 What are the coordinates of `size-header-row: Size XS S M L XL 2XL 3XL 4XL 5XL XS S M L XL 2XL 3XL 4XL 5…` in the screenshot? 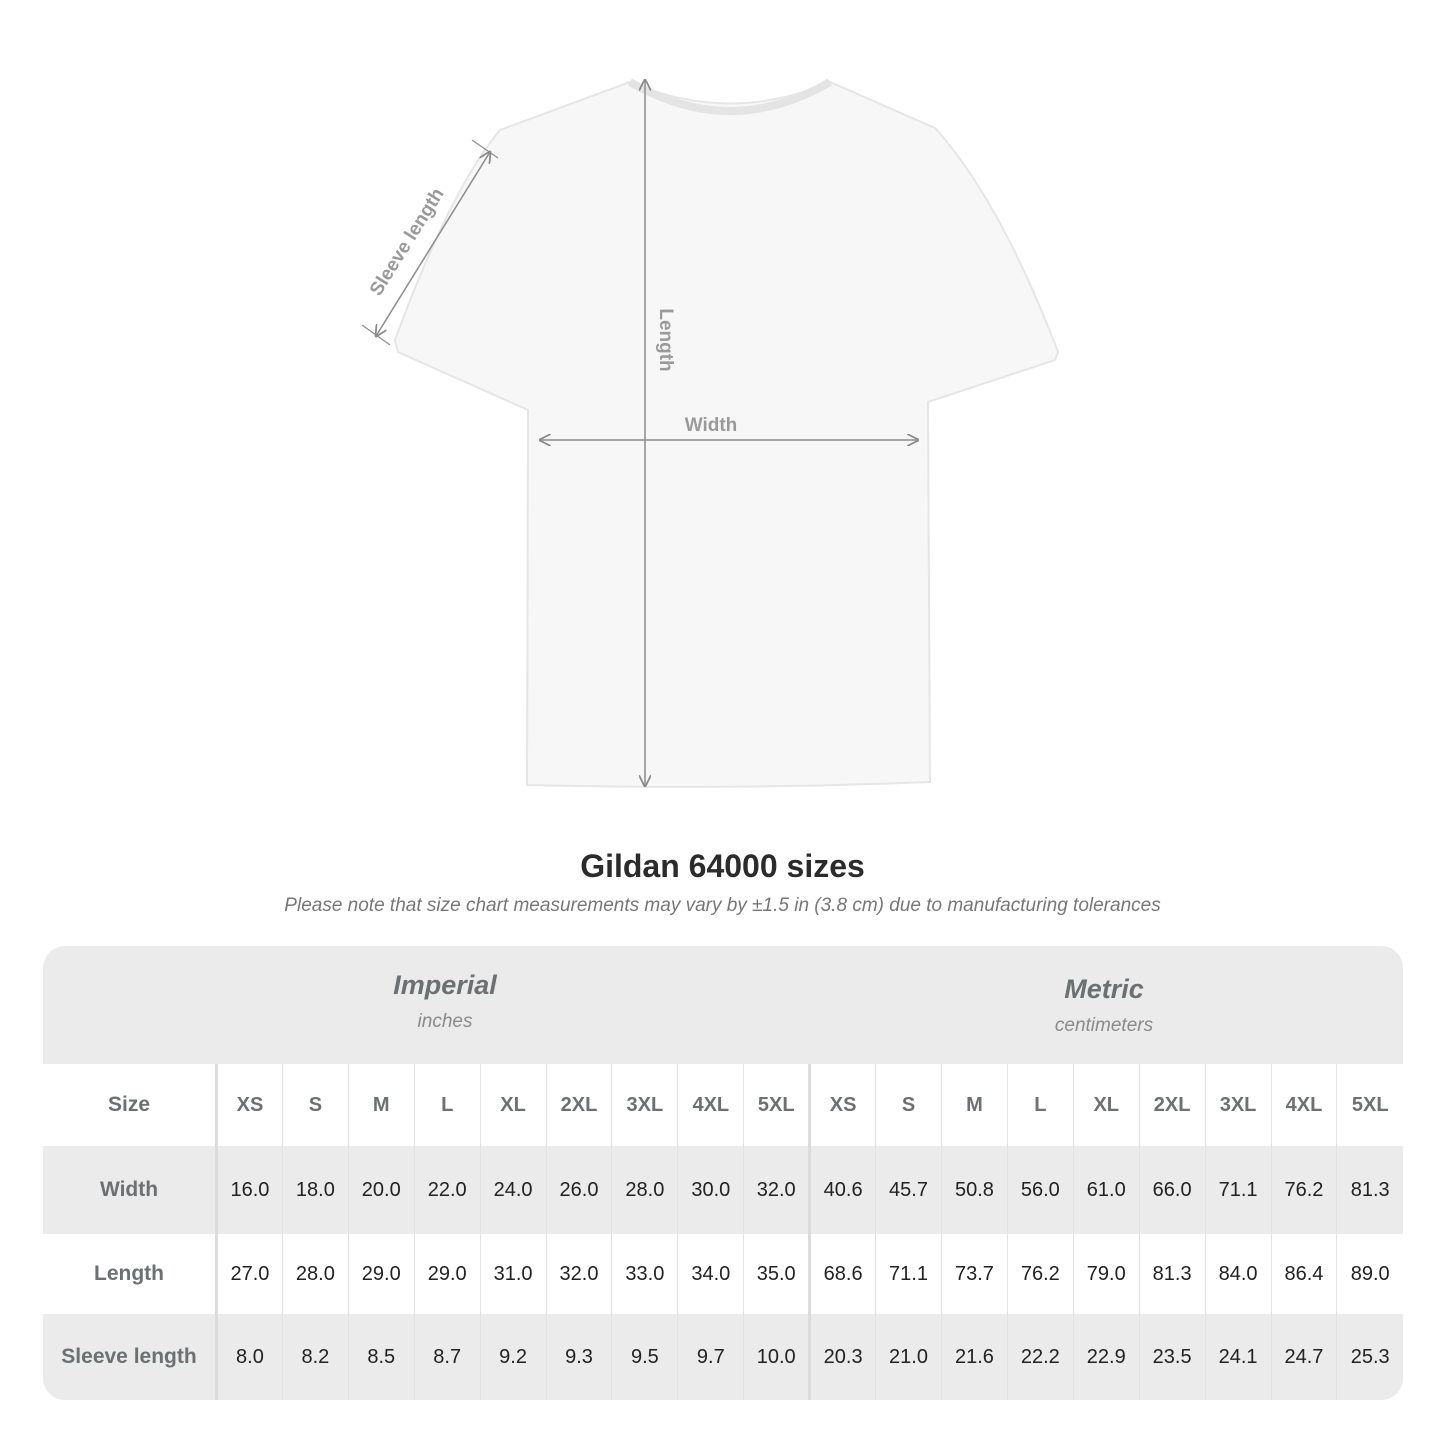 It's located at (723, 1105).